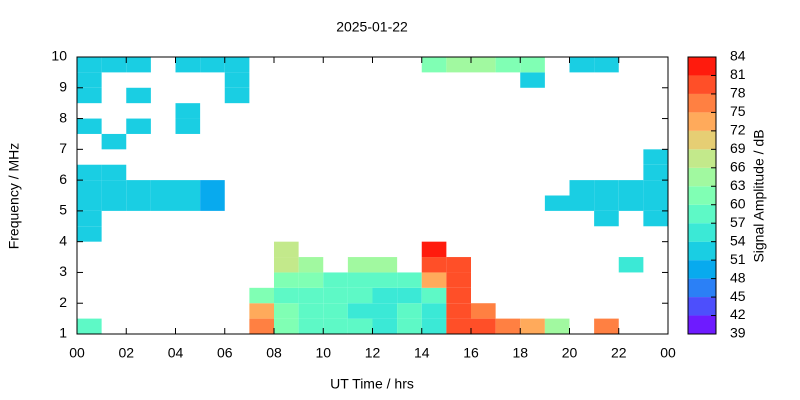 The height and width of the screenshot is (400, 800). What do you see at coordinates (63, 240) in the screenshot?
I see `y-tick-label: 4` at bounding box center [63, 240].